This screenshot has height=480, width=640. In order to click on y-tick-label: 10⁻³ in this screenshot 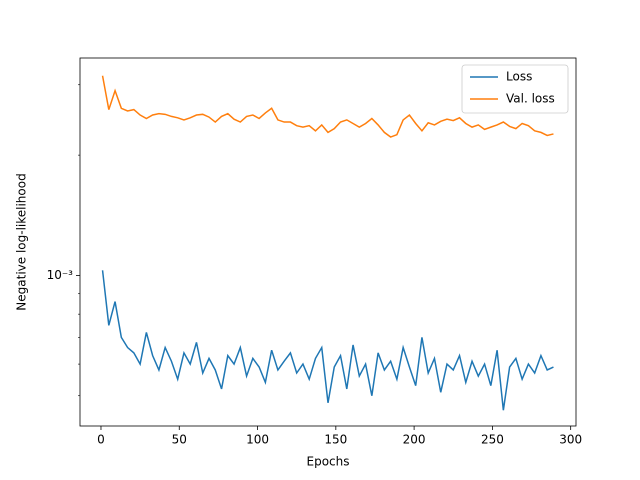, I will do `click(60, 275)`.